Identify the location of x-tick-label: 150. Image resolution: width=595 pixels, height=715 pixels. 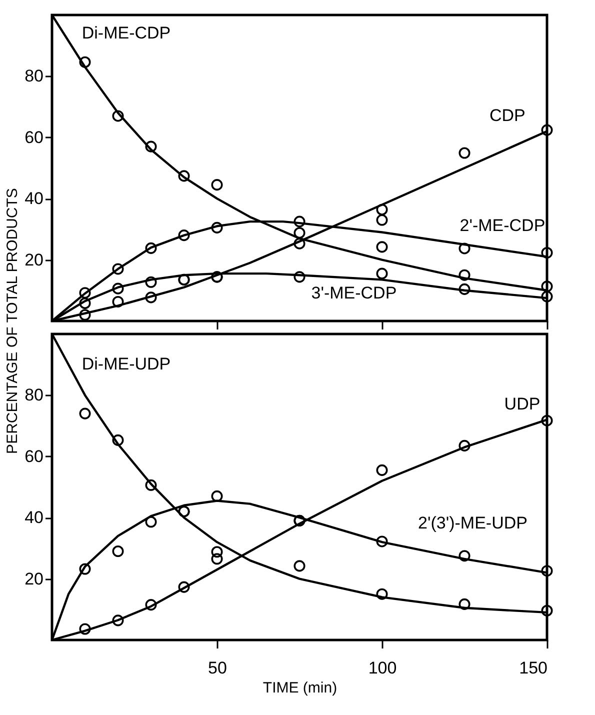
(533, 668).